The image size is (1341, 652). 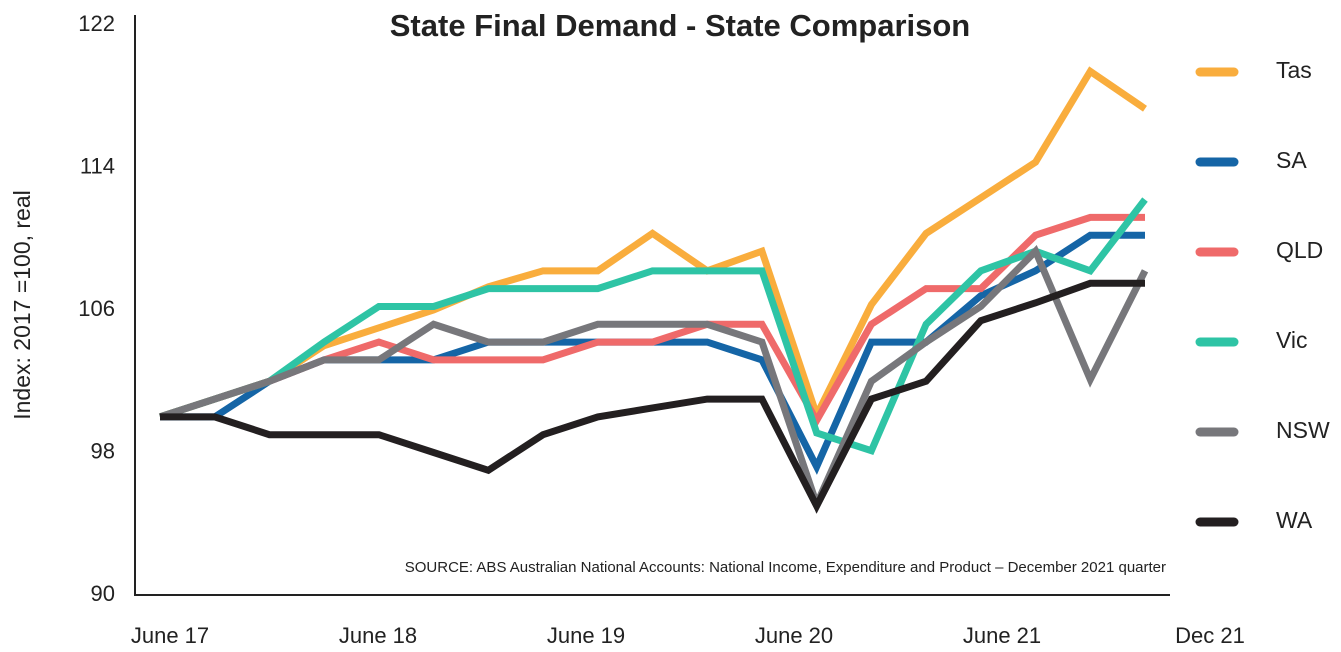 What do you see at coordinates (170, 635) in the screenshot?
I see `x-tick-label: June 17` at bounding box center [170, 635].